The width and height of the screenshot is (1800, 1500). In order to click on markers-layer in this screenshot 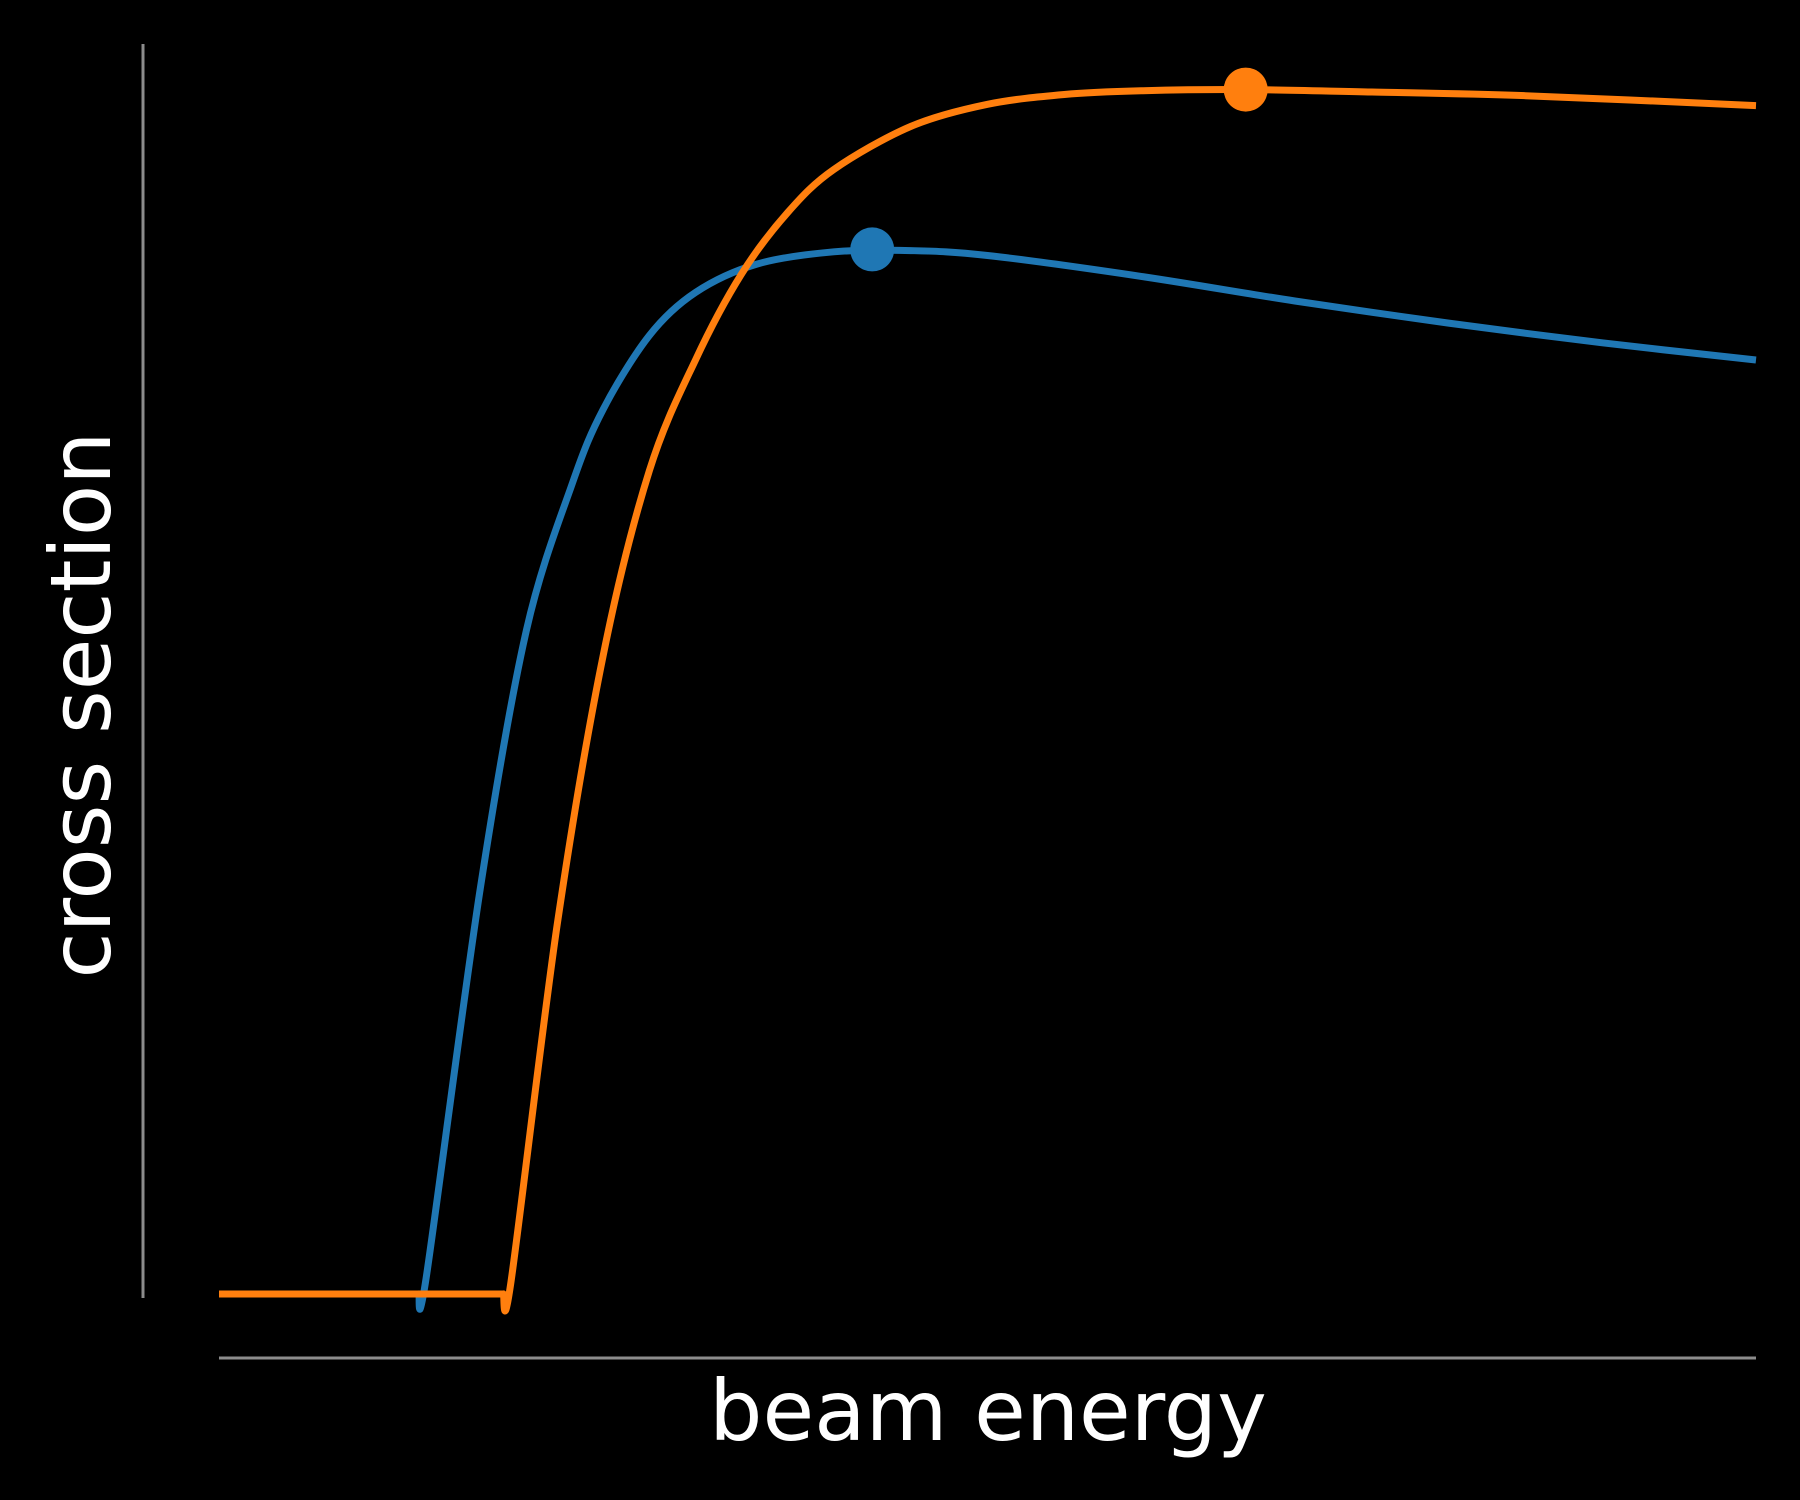, I will do `click(1059, 169)`.